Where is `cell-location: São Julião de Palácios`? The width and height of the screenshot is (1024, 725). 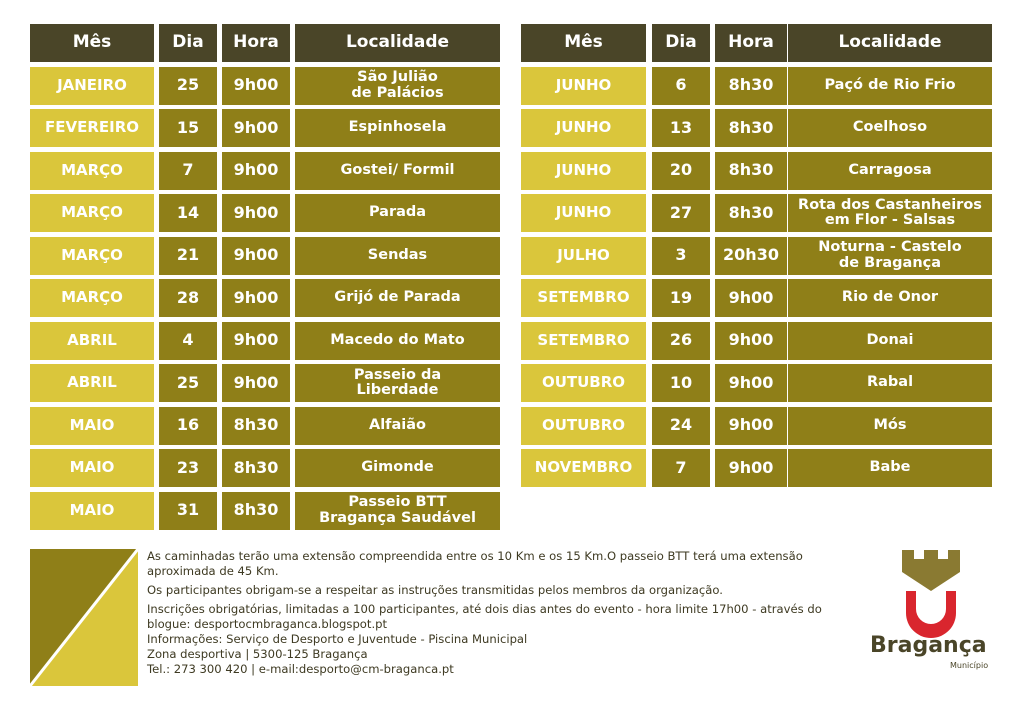 cell-location: São Julião de Palácios is located at coordinates (397, 85).